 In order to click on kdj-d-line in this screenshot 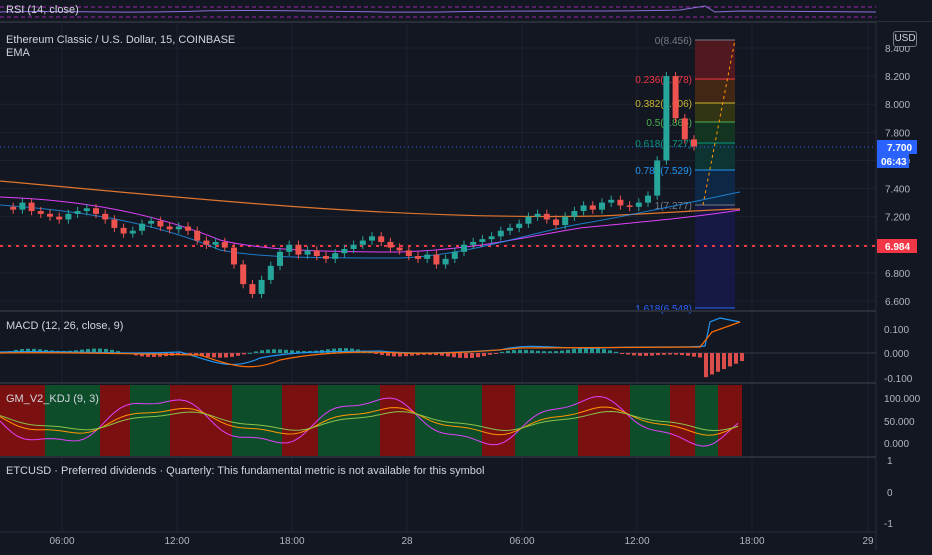, I will do `click(369, 421)`.